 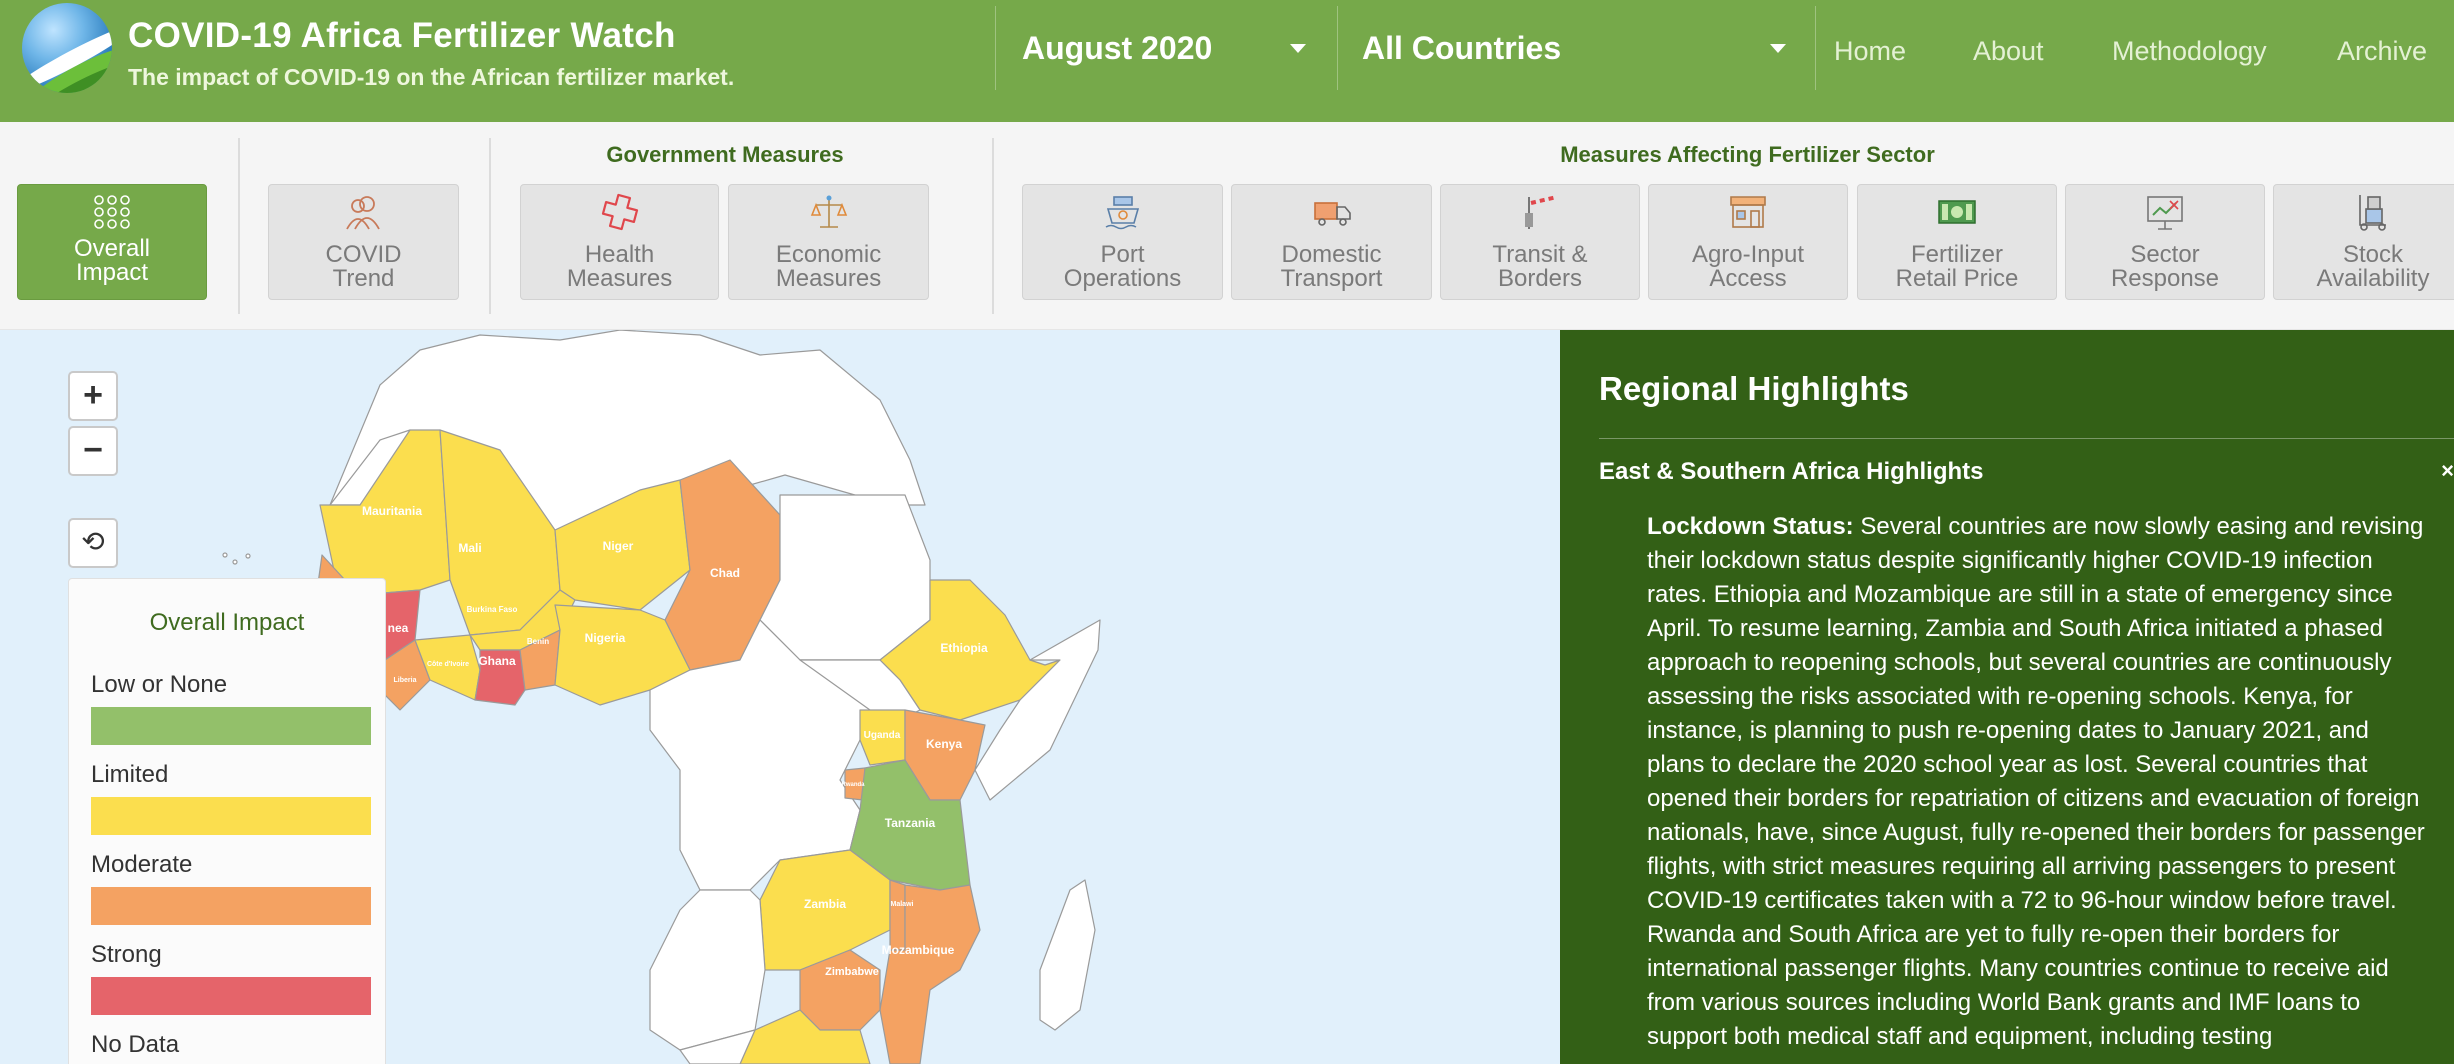 I want to click on tab-label: Overall Impact, so click(x=112, y=260).